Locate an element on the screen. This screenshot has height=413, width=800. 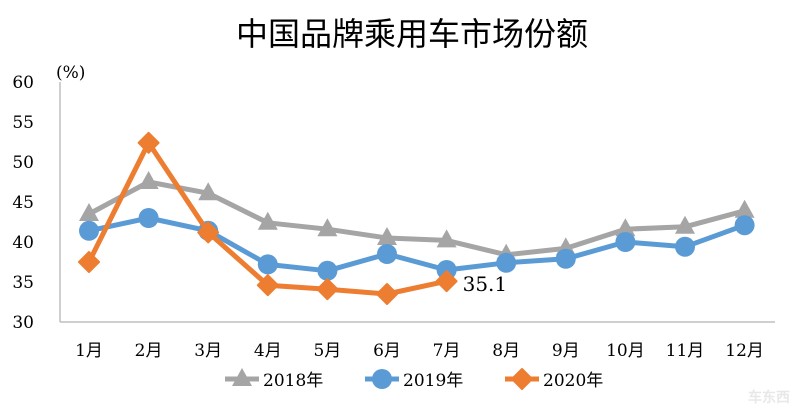
x-tick-label: 11月 is located at coordinates (685, 351).